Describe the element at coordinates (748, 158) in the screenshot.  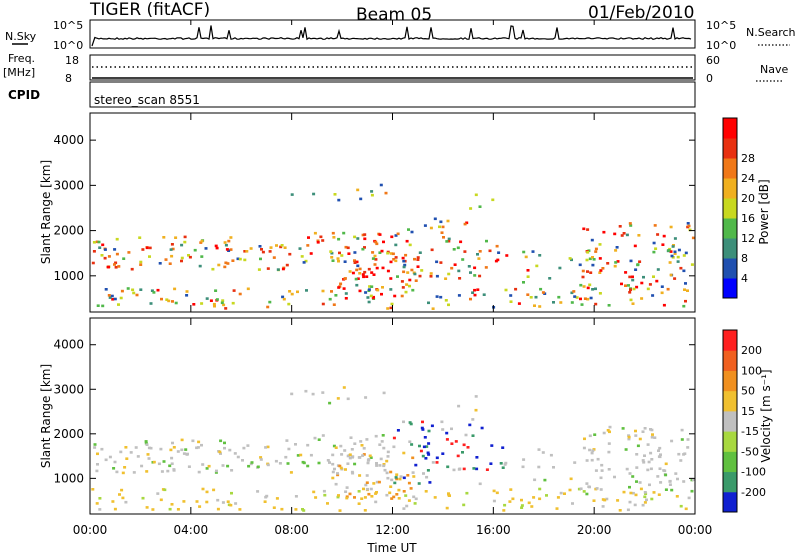
I see `colorbar-tick-label: 28` at that location.